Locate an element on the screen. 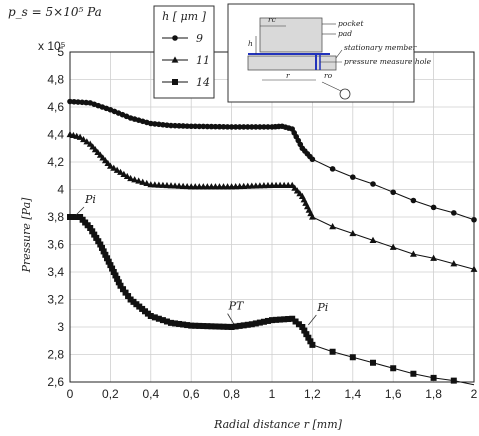 Image resolution: width=479 pixels, height=436 pixels. y-tick-label: 4,6 is located at coordinates (55, 107).